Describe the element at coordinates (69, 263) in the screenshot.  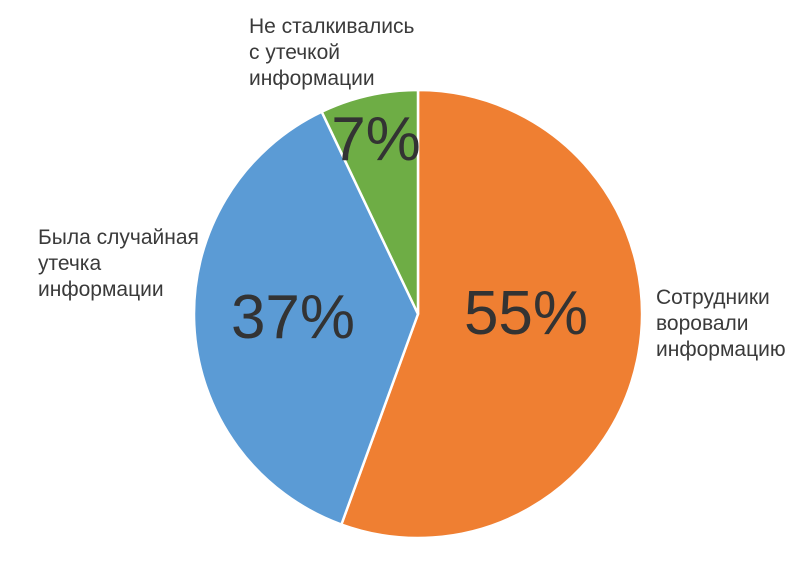
I see `category-label-line: утечка` at that location.